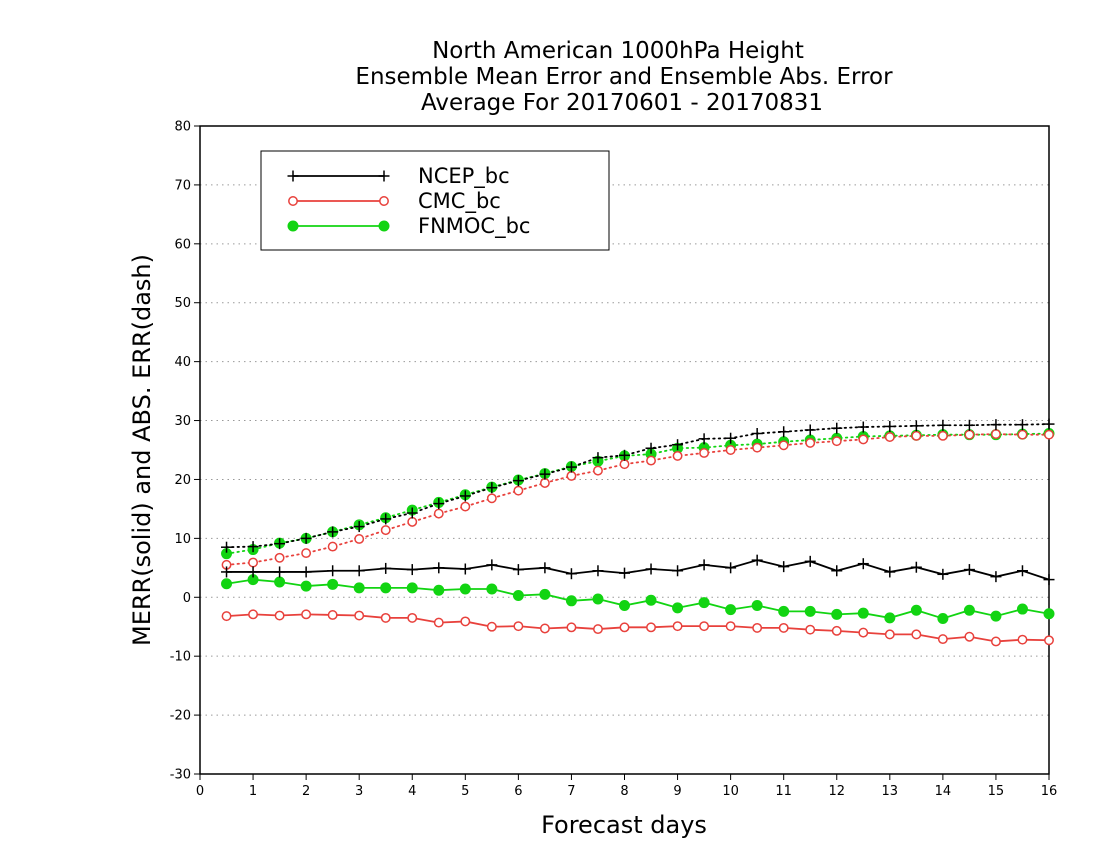 This screenshot has width=1100, height=850. I want to click on y-tick-label-9: 60, so click(182, 244).